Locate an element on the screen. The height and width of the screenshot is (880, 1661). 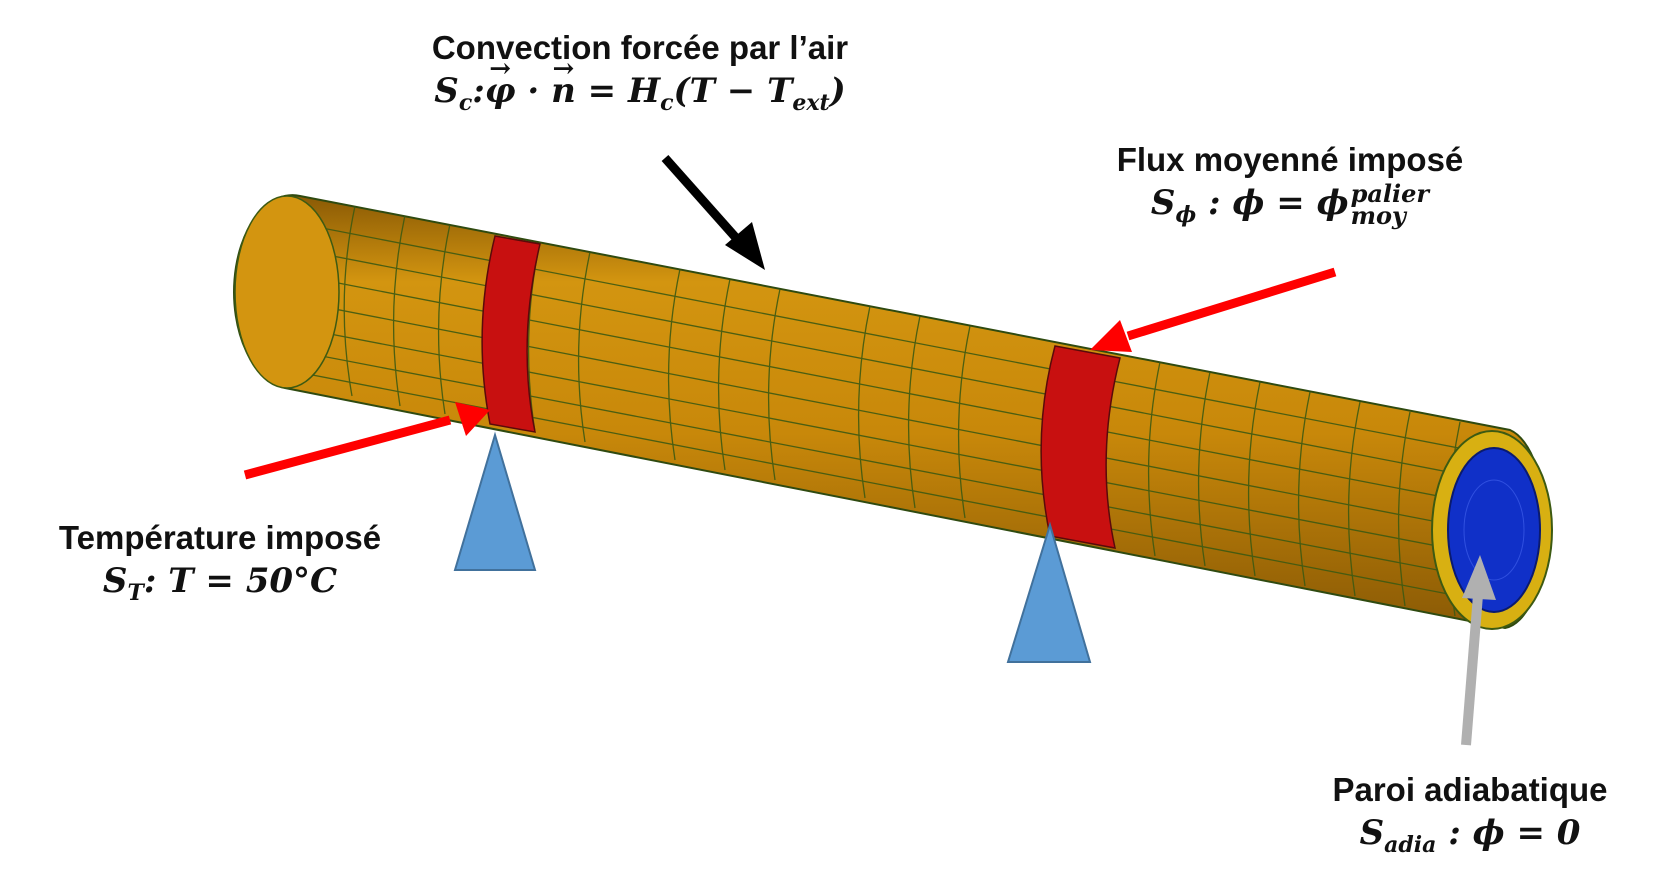
arrow-temperature is located at coordinates (366, 441).